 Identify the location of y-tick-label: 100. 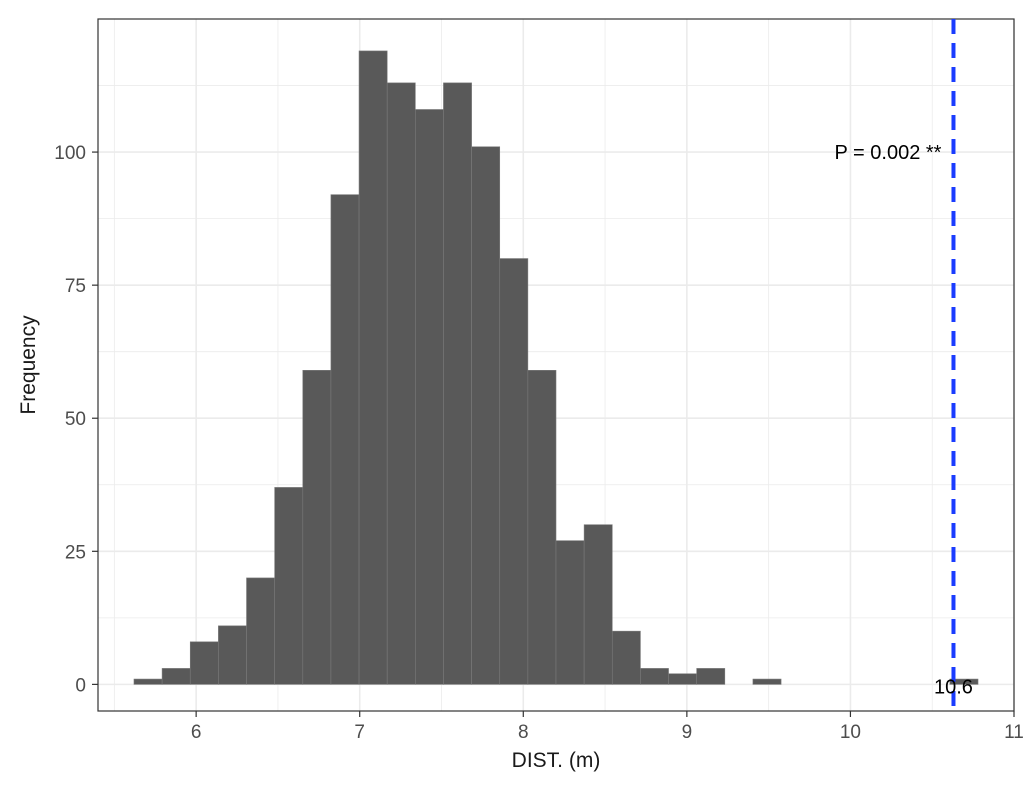
(70, 153).